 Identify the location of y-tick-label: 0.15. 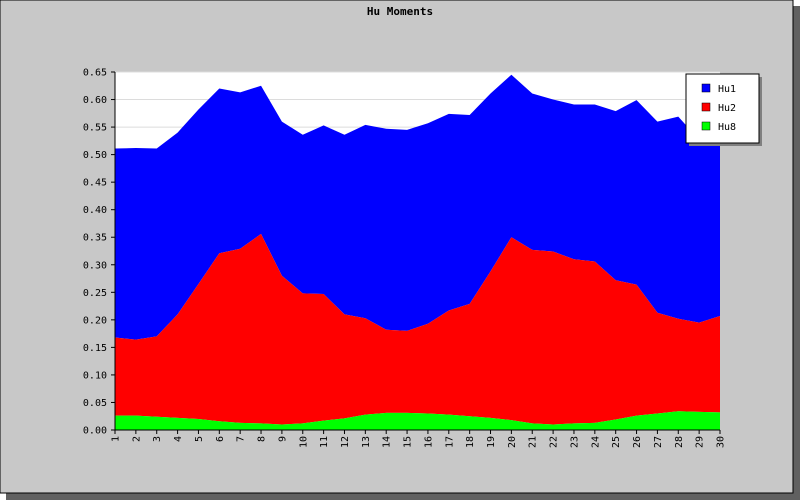
(95, 348).